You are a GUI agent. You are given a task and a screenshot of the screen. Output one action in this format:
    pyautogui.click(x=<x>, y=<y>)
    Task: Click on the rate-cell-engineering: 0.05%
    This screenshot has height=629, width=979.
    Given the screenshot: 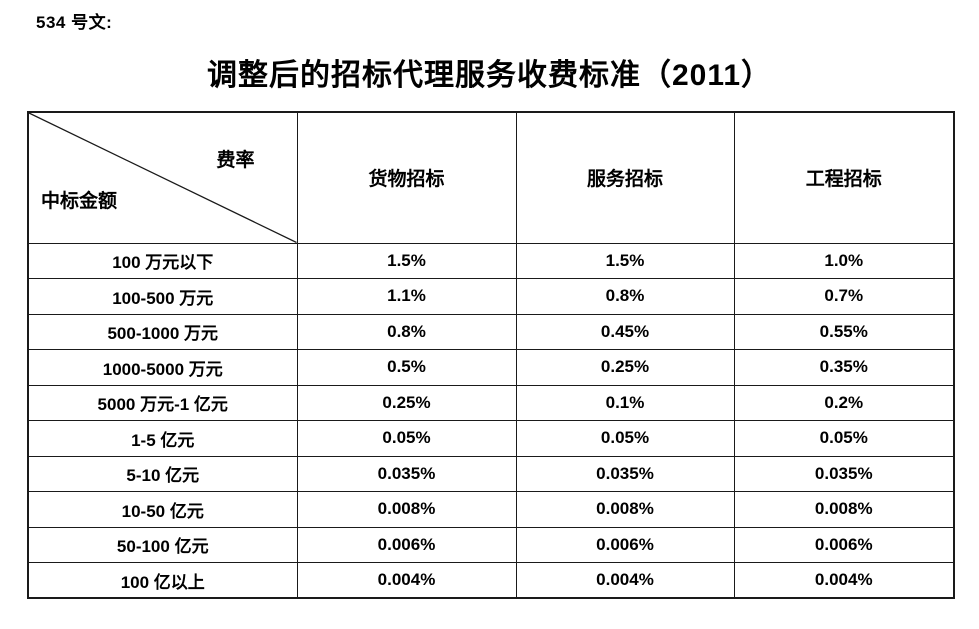 What is the action you would take?
    pyautogui.click(x=844, y=438)
    